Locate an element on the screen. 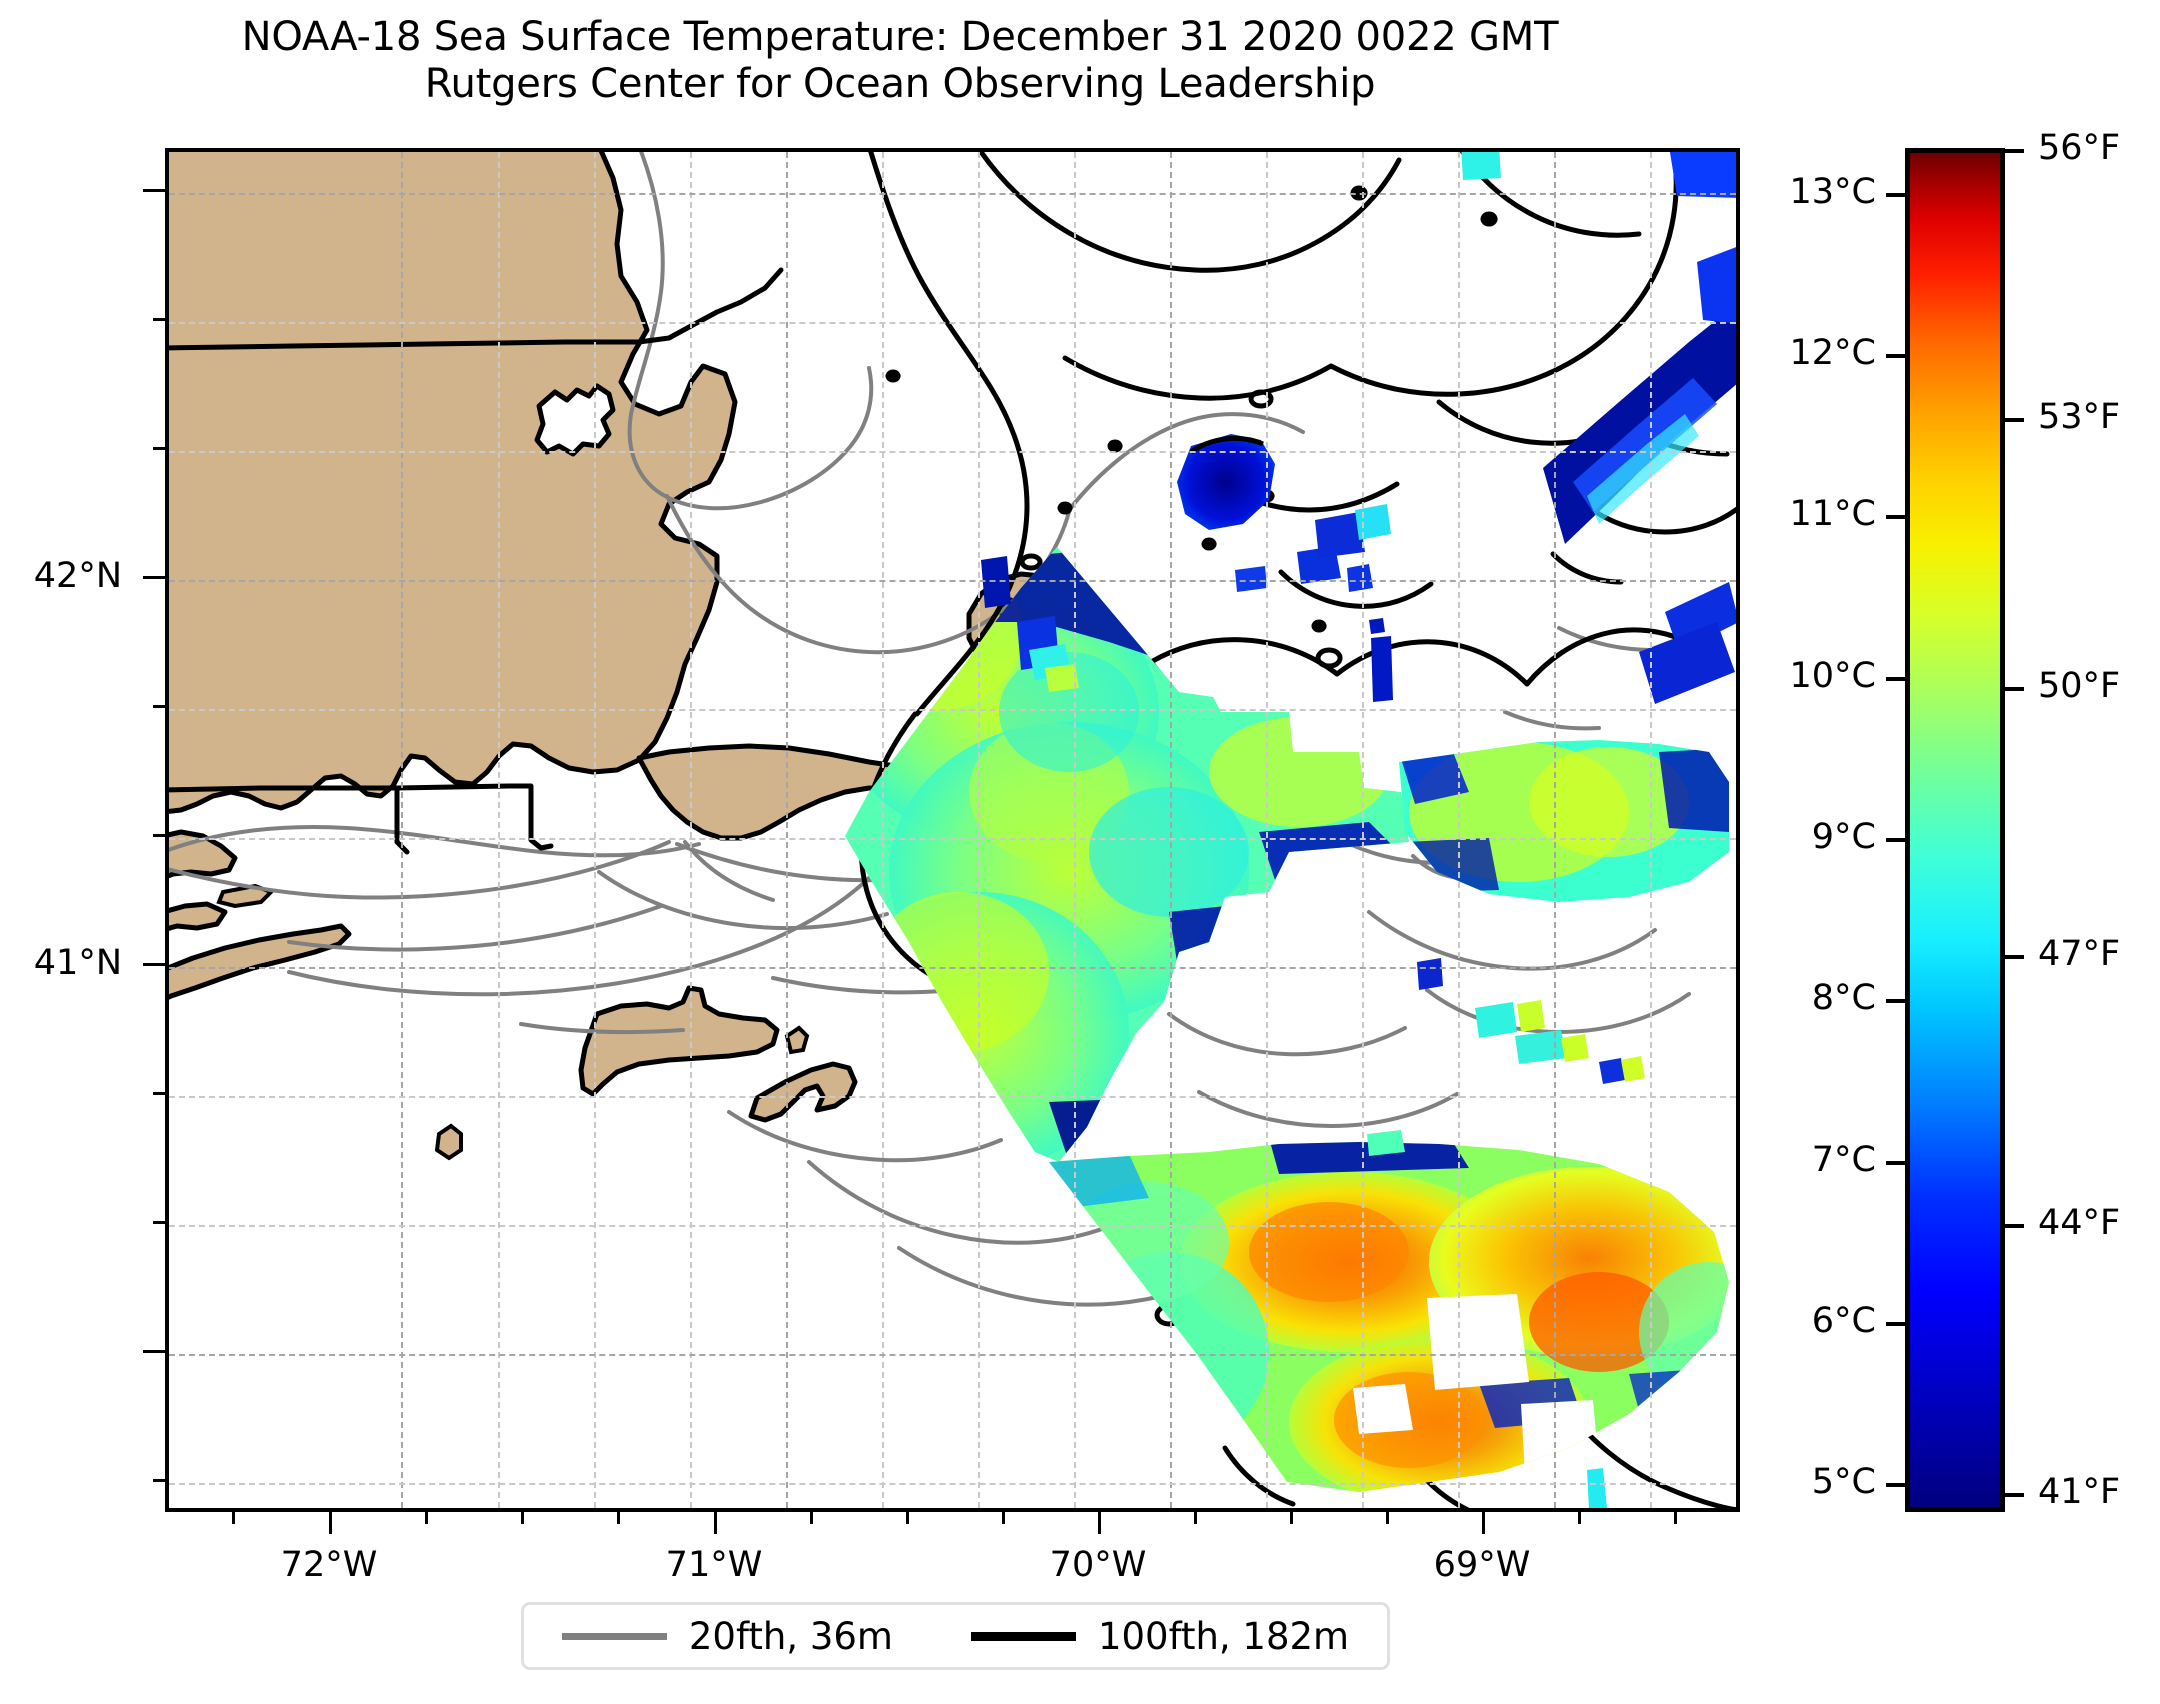 The height and width of the screenshot is (1704, 2160). colorbar-label-7c: 7°C is located at coordinates (1843, 1160).